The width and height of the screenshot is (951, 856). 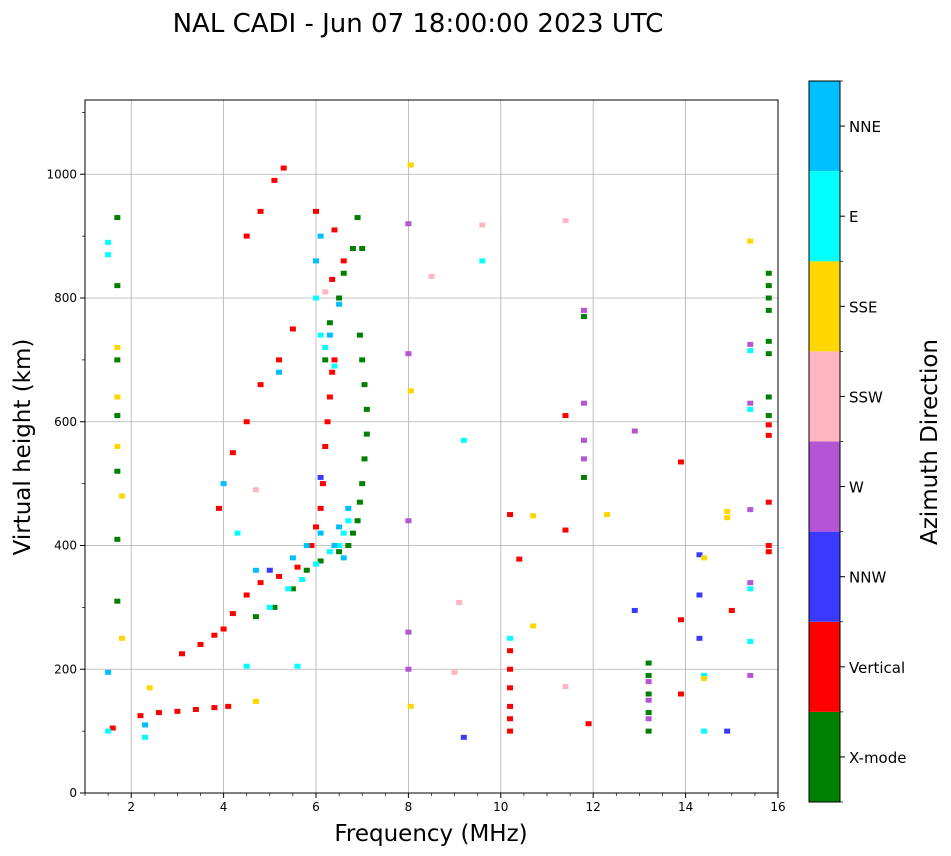 What do you see at coordinates (863, 307) in the screenshot?
I see `colorbar-tick-label: SSE` at bounding box center [863, 307].